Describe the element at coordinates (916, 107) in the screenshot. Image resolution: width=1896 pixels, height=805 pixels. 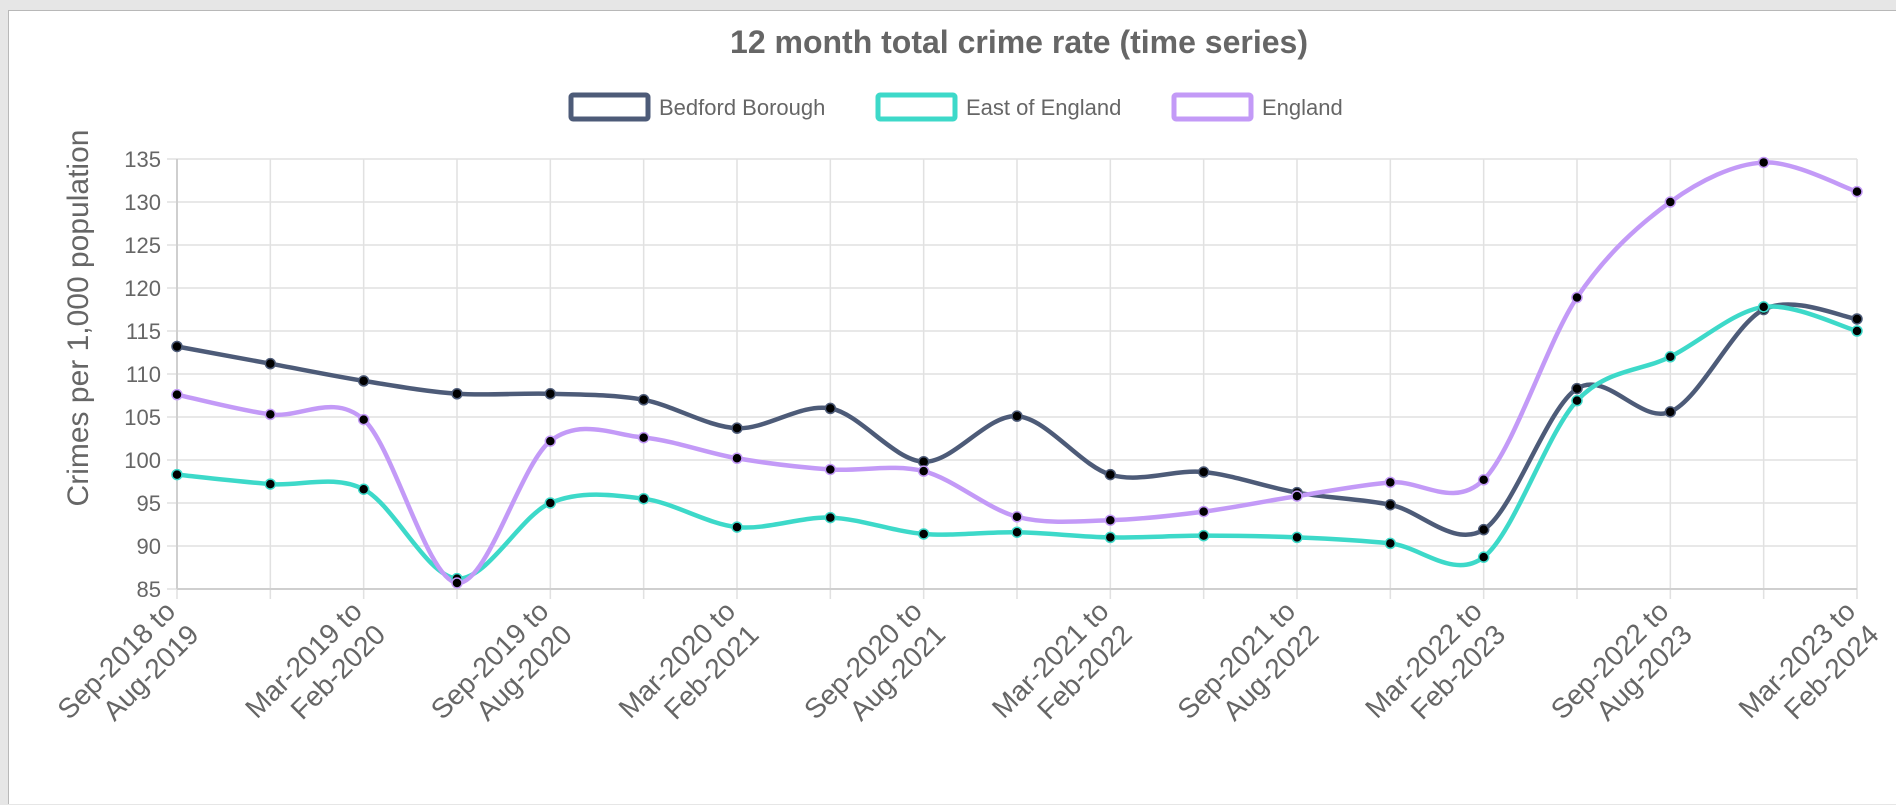
I see `legend-swatch-east-of-england` at that location.